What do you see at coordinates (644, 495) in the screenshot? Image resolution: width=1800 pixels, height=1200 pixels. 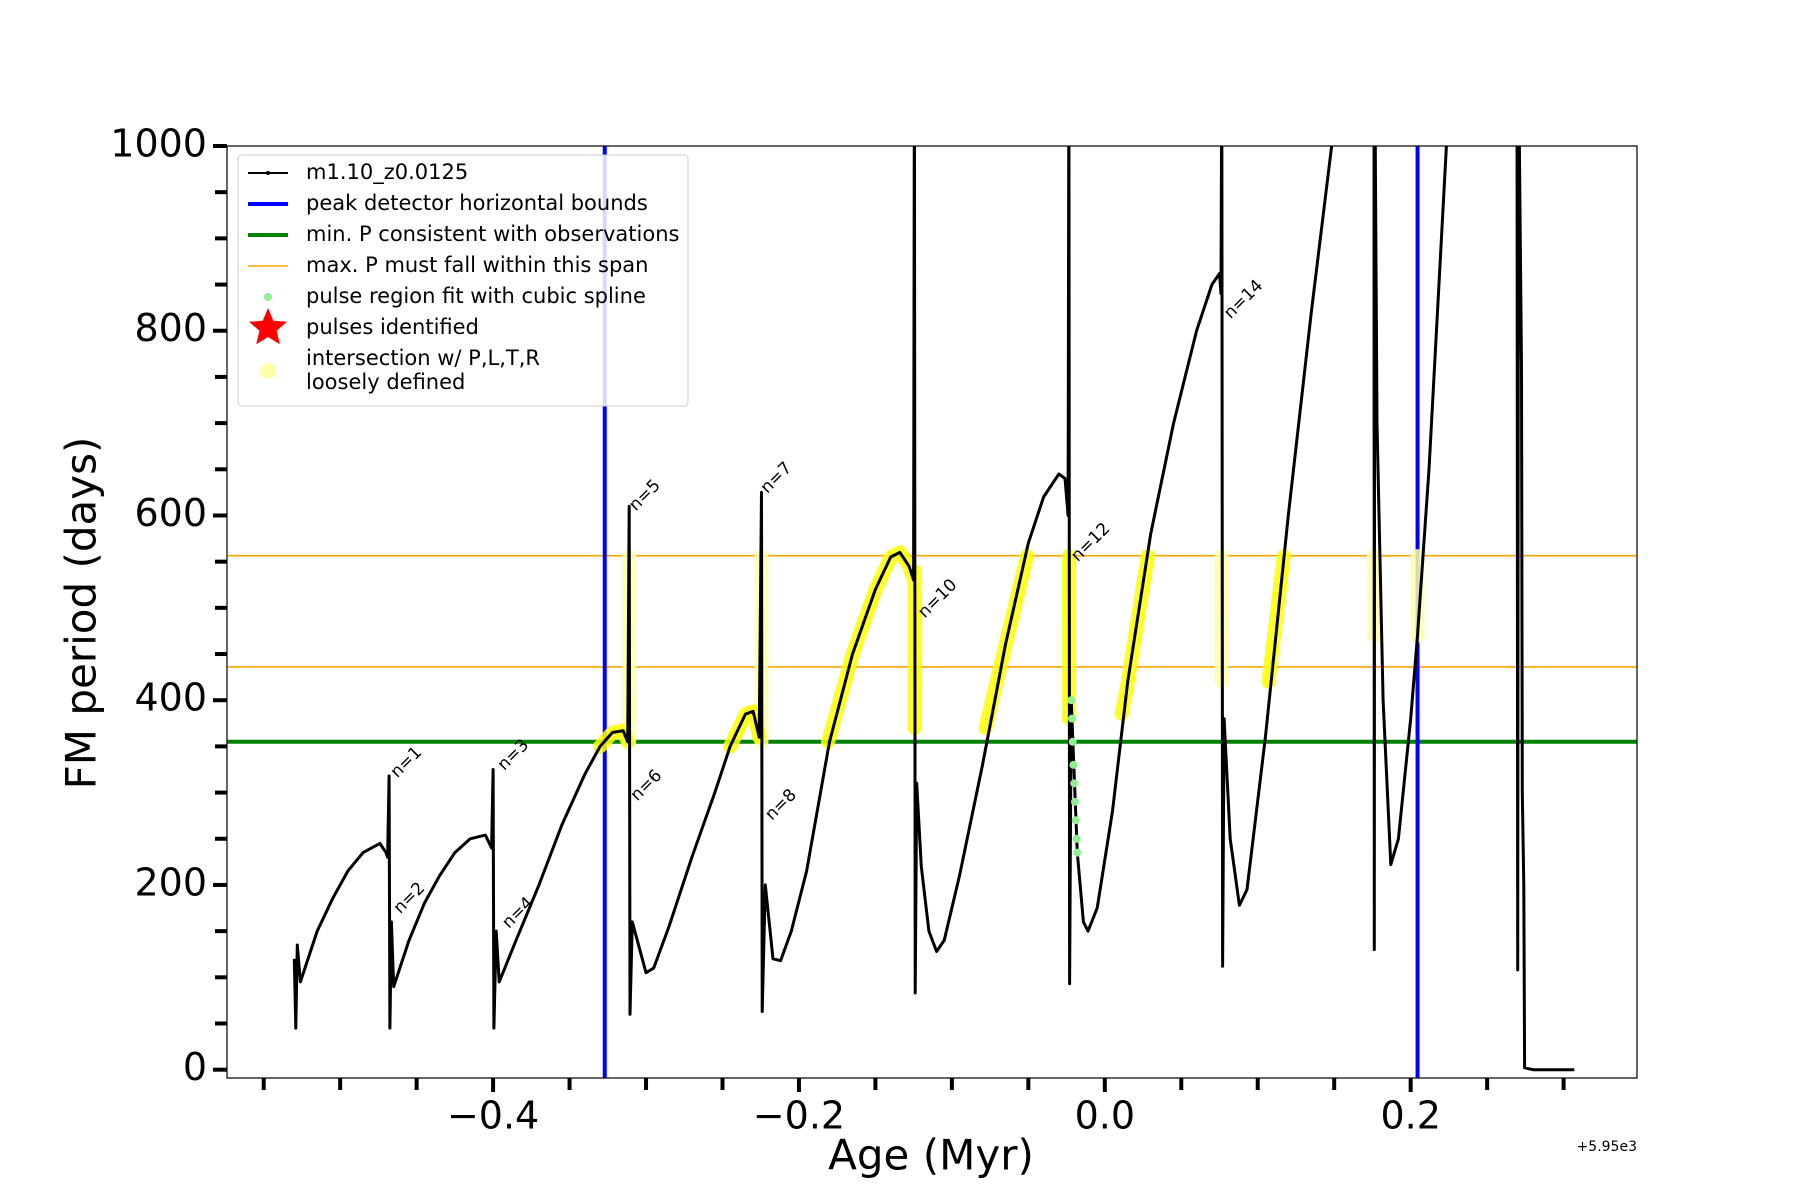 I see `annotation: n=5` at bounding box center [644, 495].